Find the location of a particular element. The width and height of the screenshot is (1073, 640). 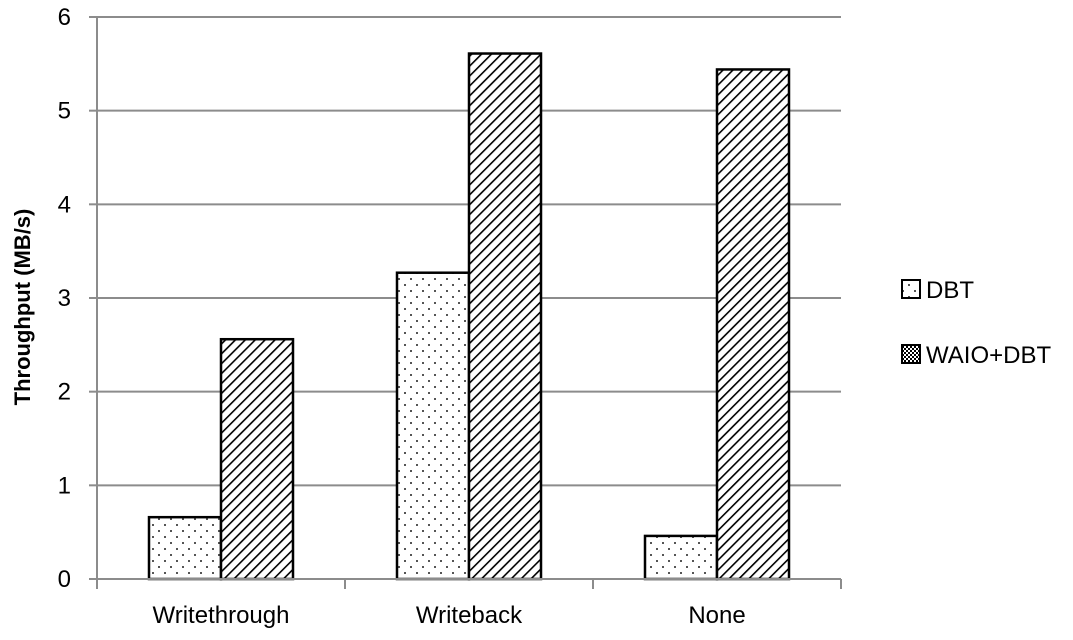

y-tick-label: 5 is located at coordinates (64, 111).